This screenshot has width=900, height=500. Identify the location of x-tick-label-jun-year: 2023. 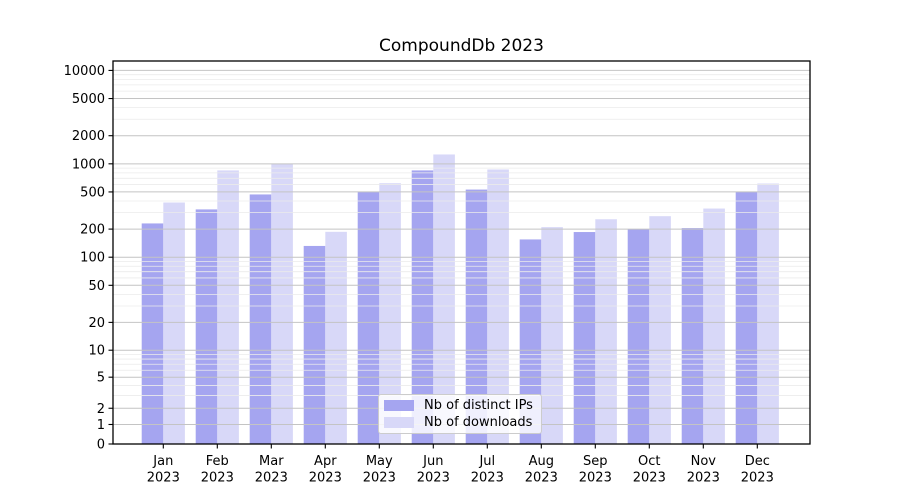
(433, 478).